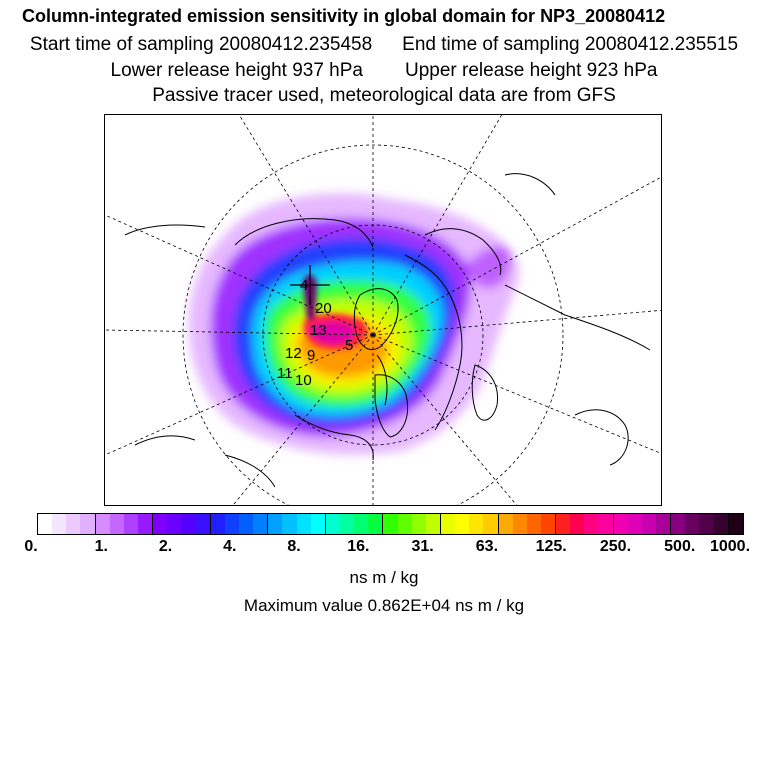 This screenshot has width=768, height=768. What do you see at coordinates (391, 406) in the screenshot?
I see `coastline-scandinavia` at bounding box center [391, 406].